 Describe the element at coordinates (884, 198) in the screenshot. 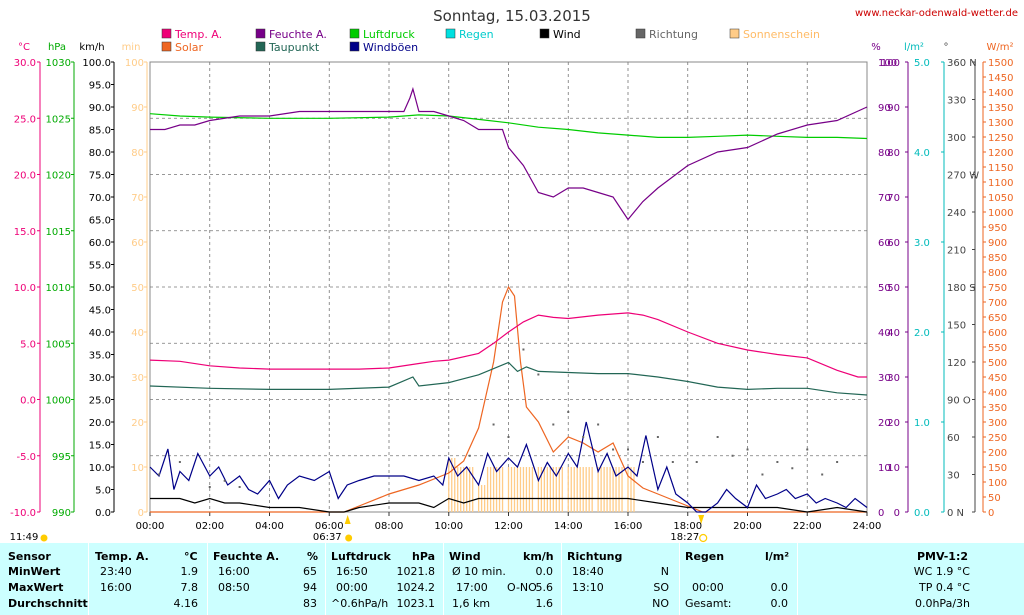

I see `humidity-inner-tick-label: 70` at that location.